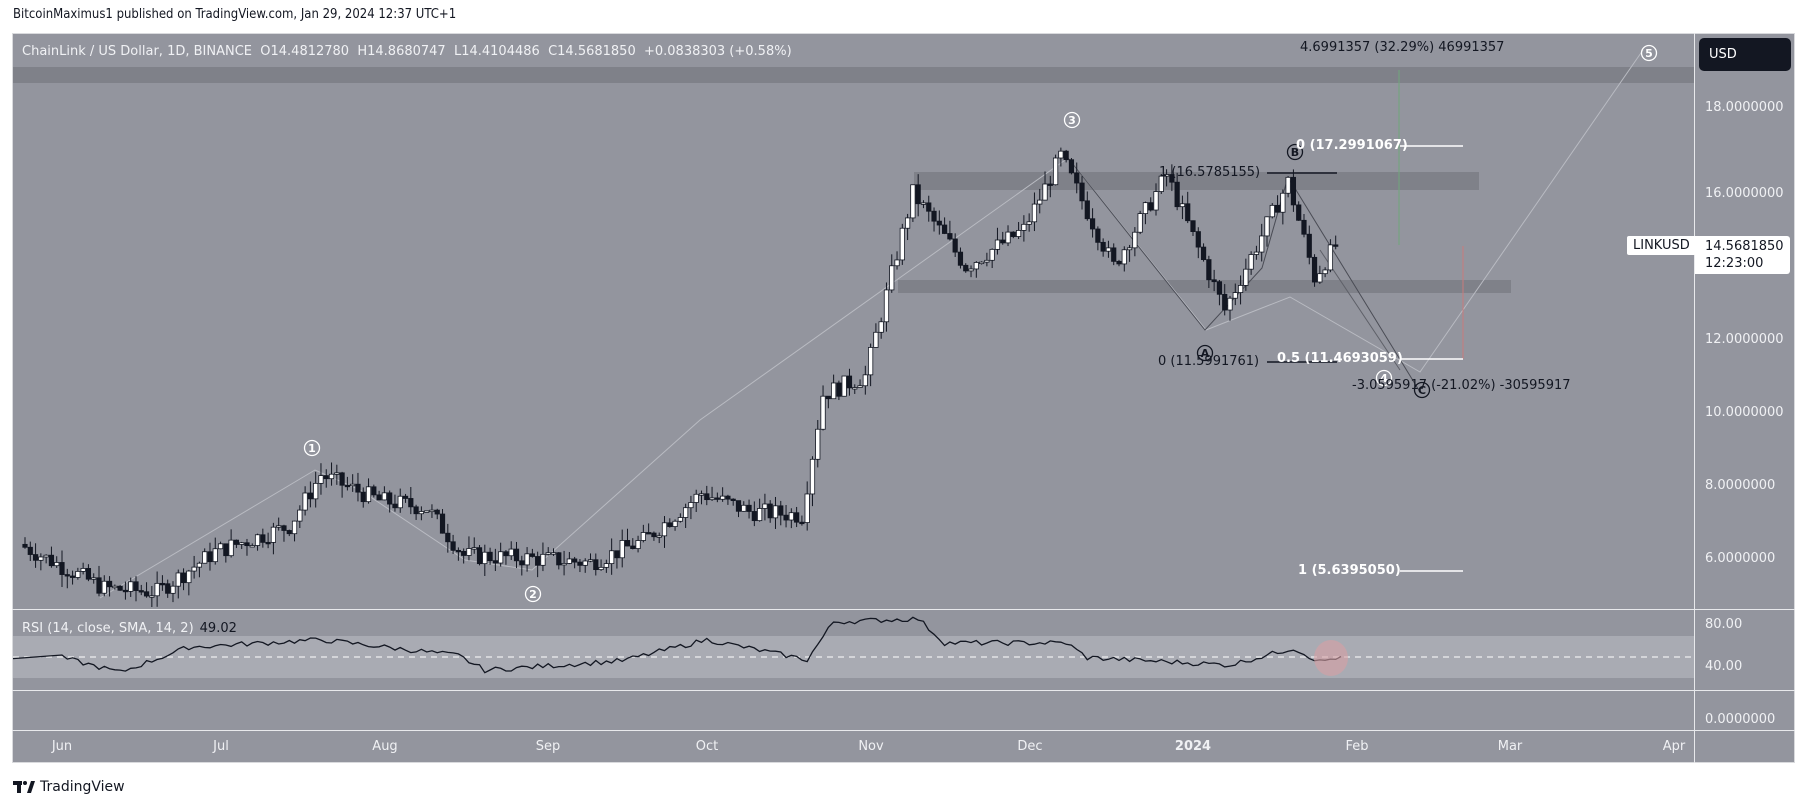 Image resolution: width=1807 pixels, height=809 pixels. What do you see at coordinates (1734, 263) in the screenshot?
I see `bar-countdown: 12:23:00` at bounding box center [1734, 263].